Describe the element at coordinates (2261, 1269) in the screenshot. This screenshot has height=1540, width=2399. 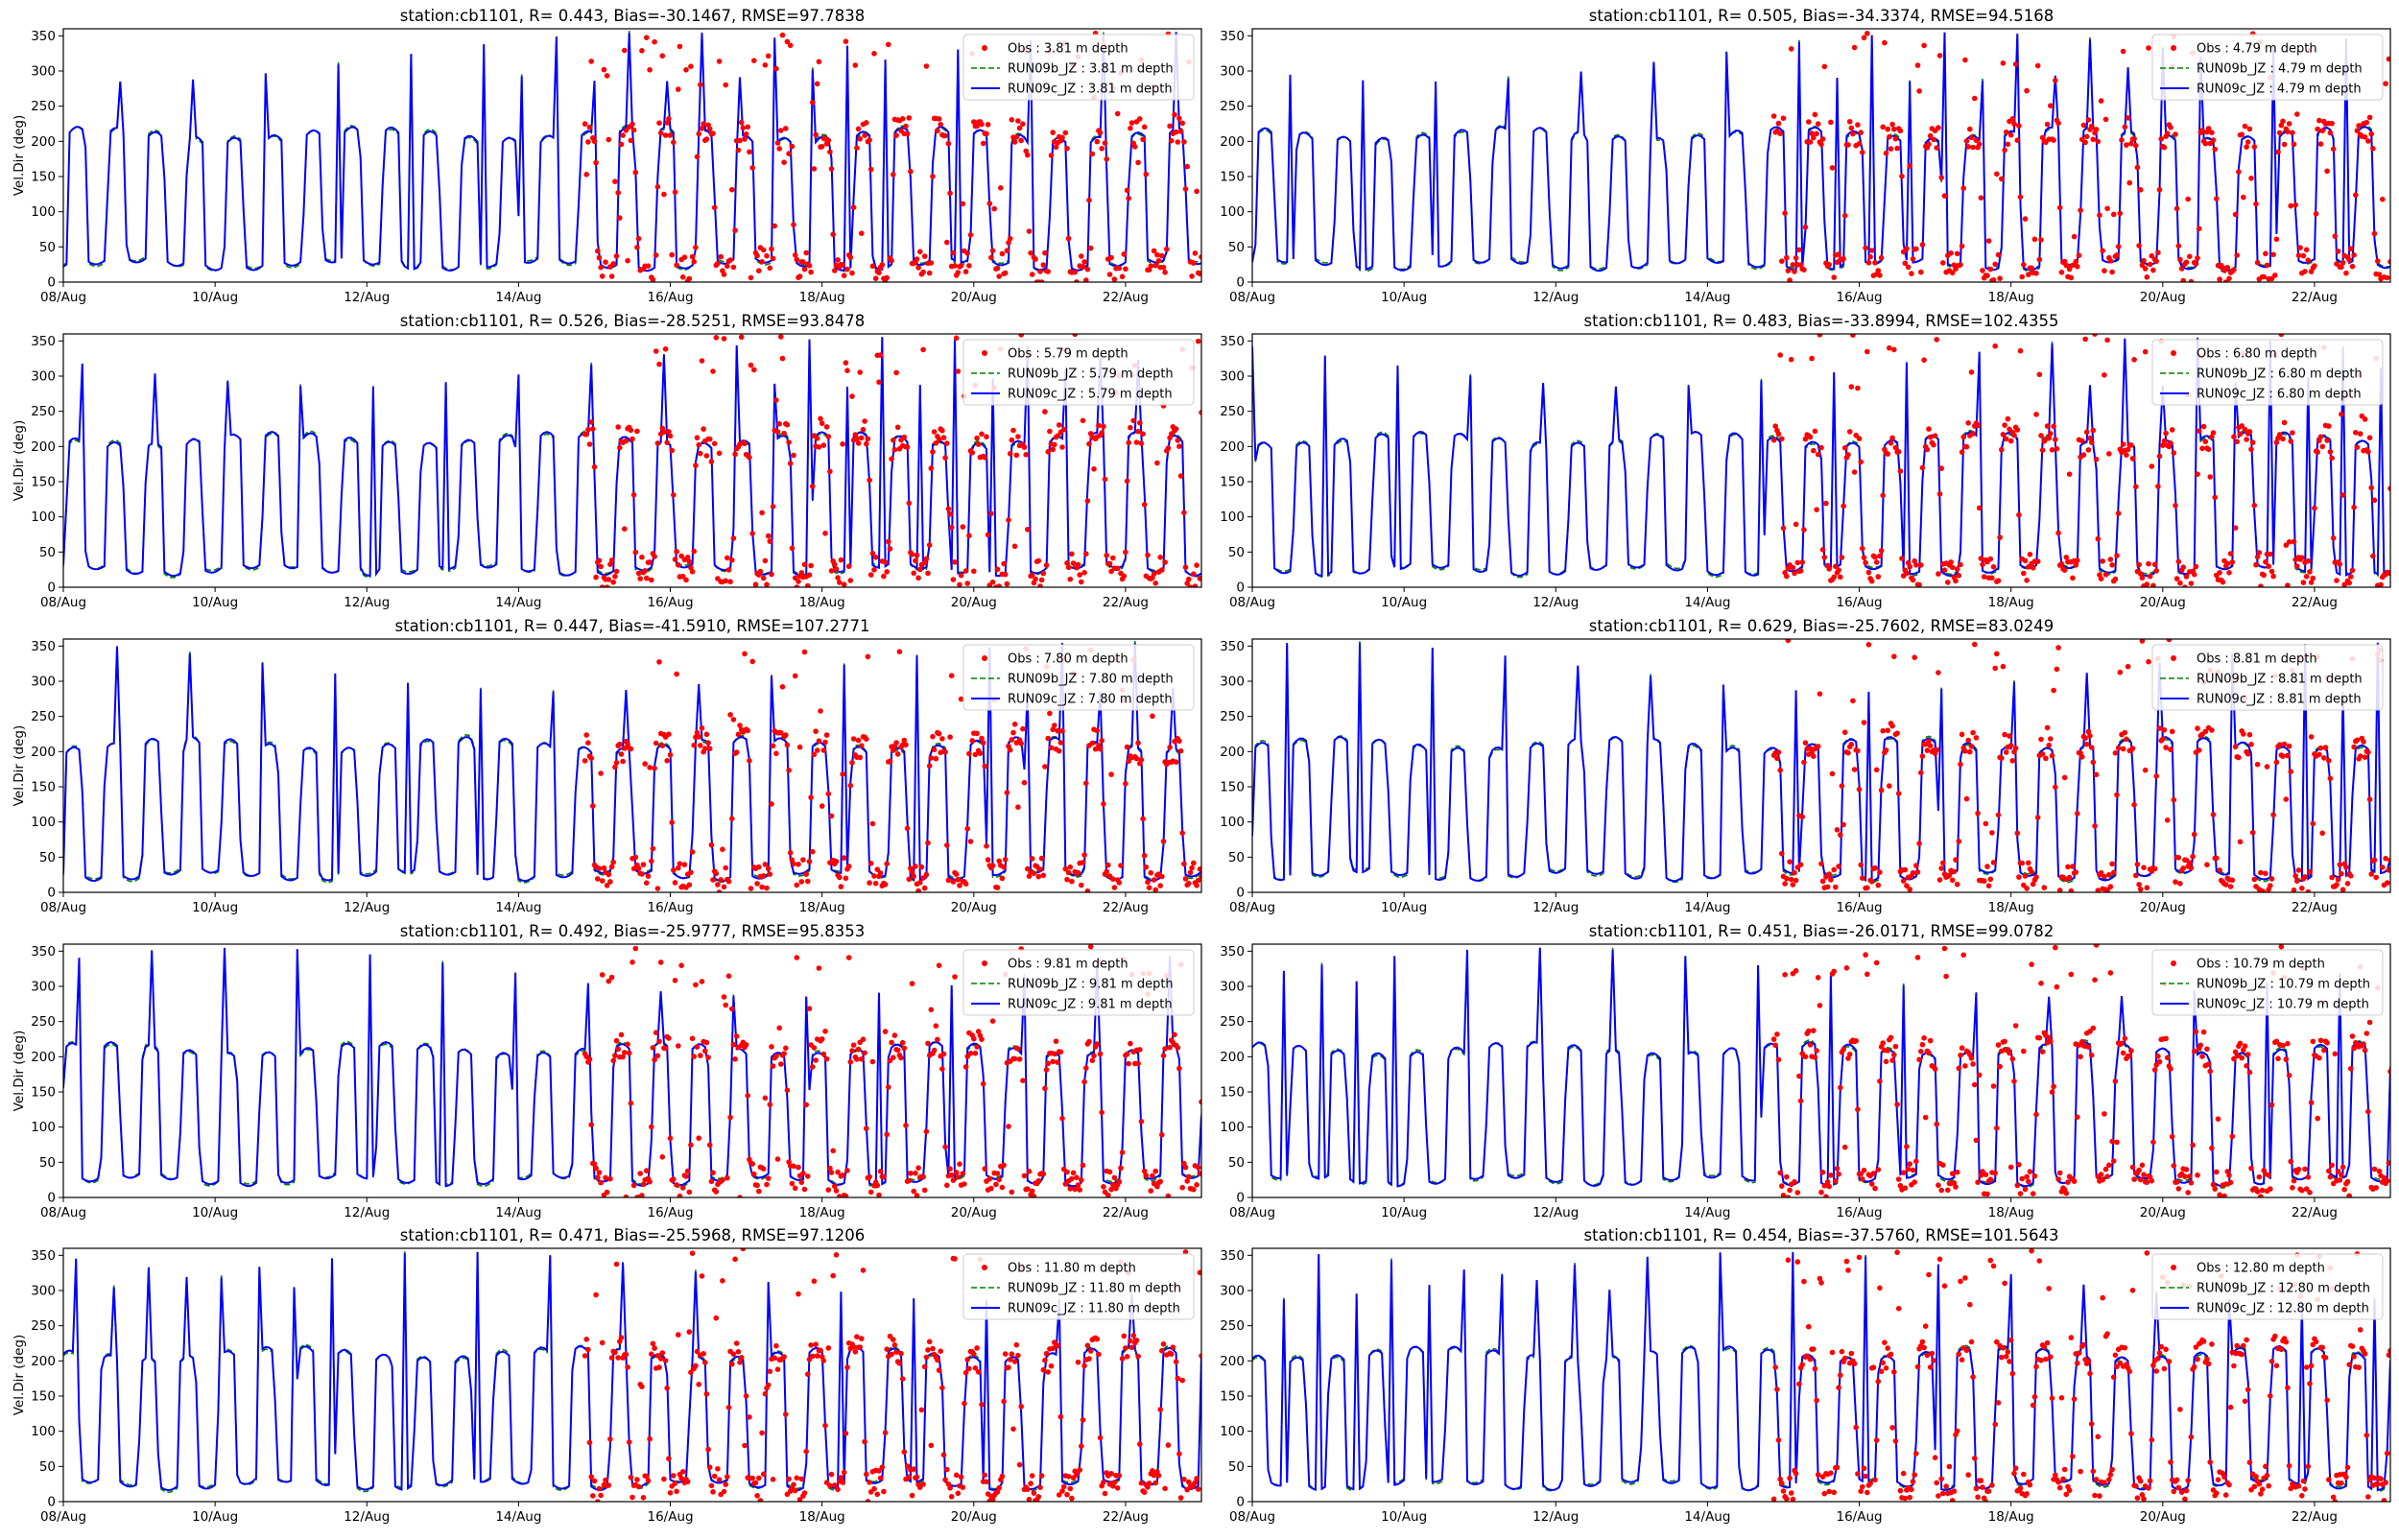
I see `legend-label: Obs : 12.80 m depth` at that location.